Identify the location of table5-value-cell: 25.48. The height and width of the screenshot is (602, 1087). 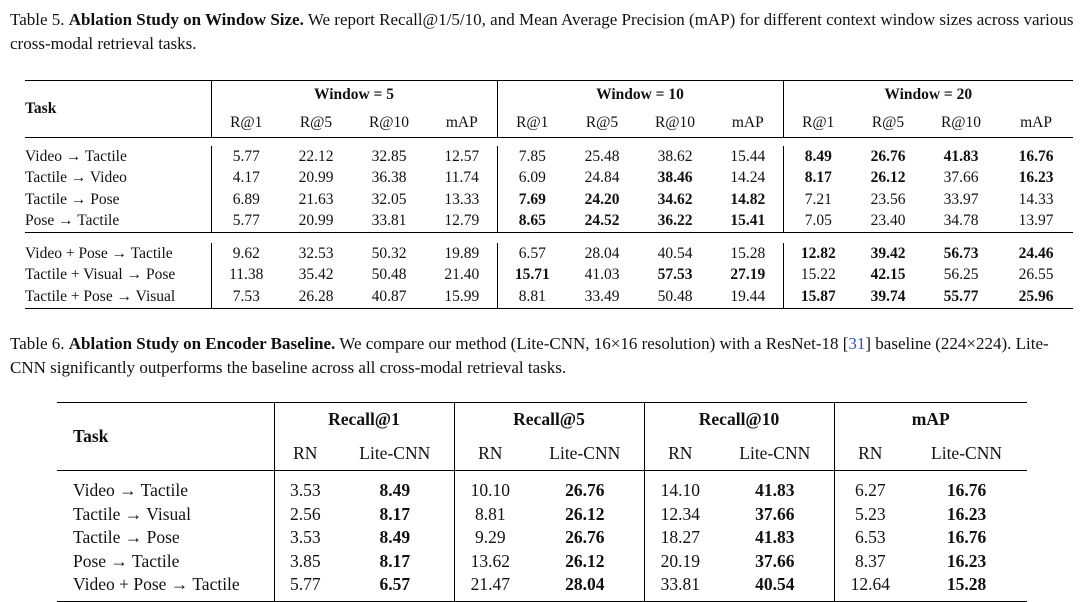
(602, 156).